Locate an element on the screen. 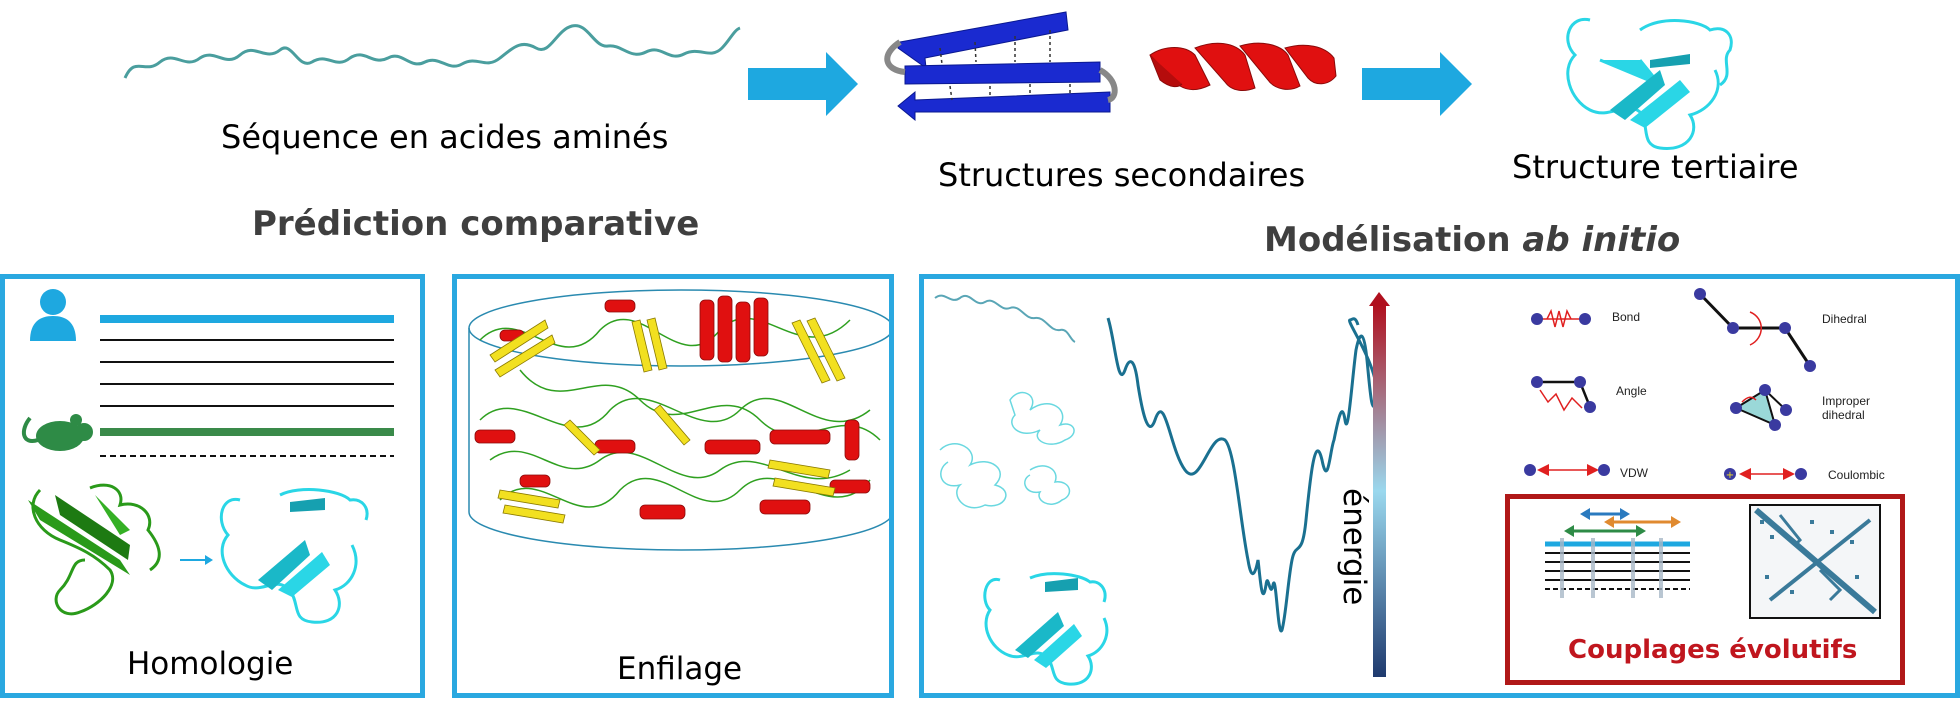 This screenshot has height=713, width=1960. threading-panel: Enfilage is located at coordinates (673, 486).